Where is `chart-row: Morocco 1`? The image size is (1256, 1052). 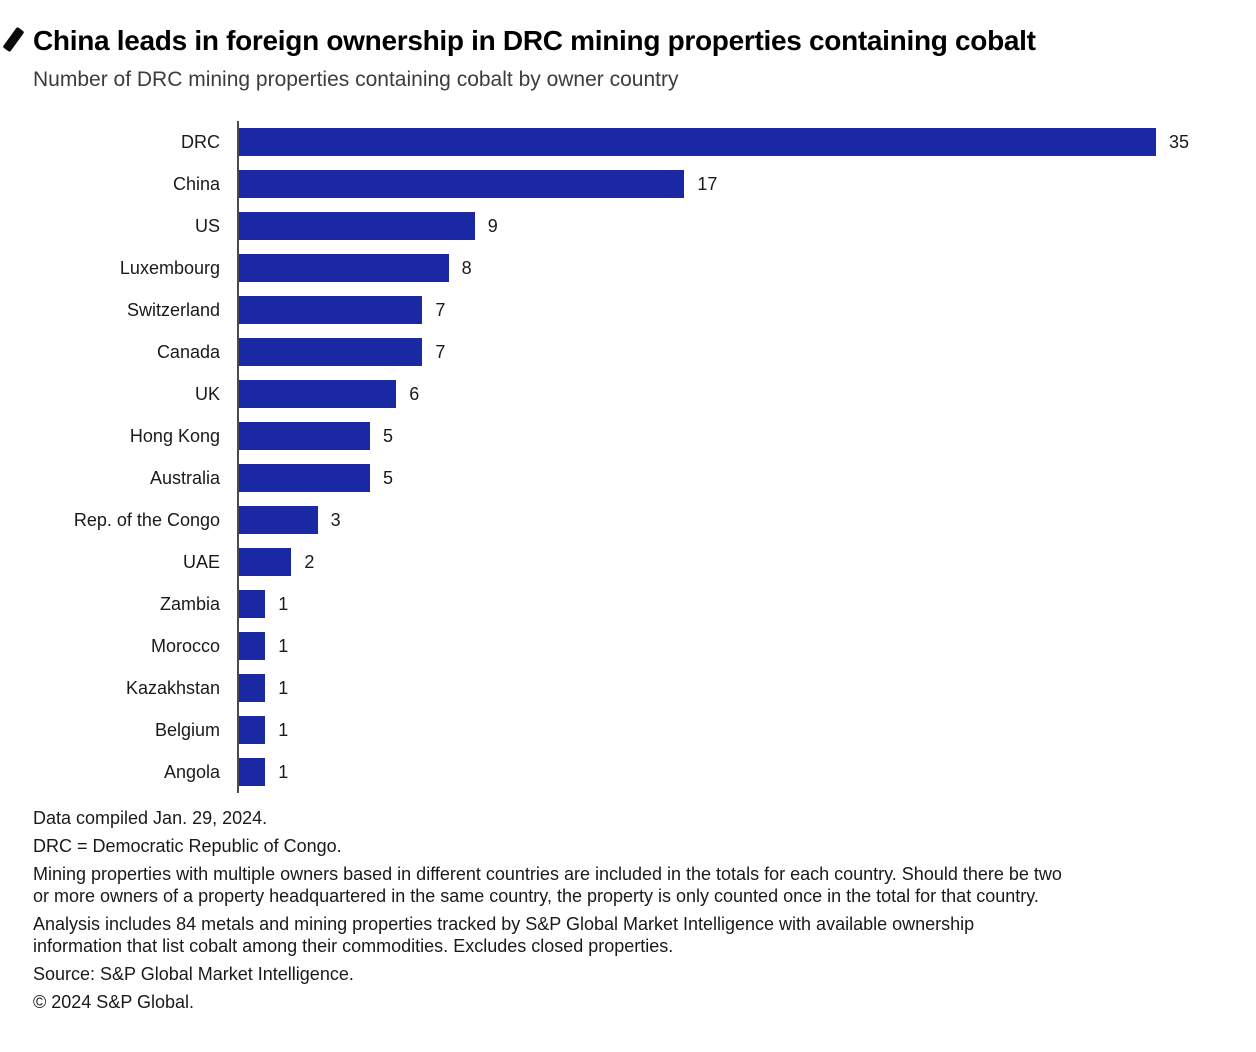
chart-row: Morocco 1 is located at coordinates (640, 646).